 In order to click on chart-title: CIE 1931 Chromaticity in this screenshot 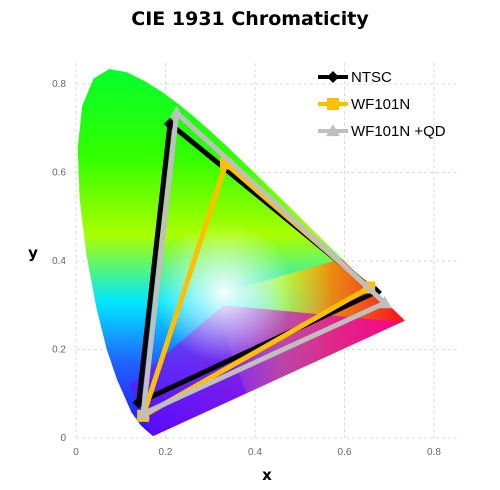, I will do `click(250, 19)`.